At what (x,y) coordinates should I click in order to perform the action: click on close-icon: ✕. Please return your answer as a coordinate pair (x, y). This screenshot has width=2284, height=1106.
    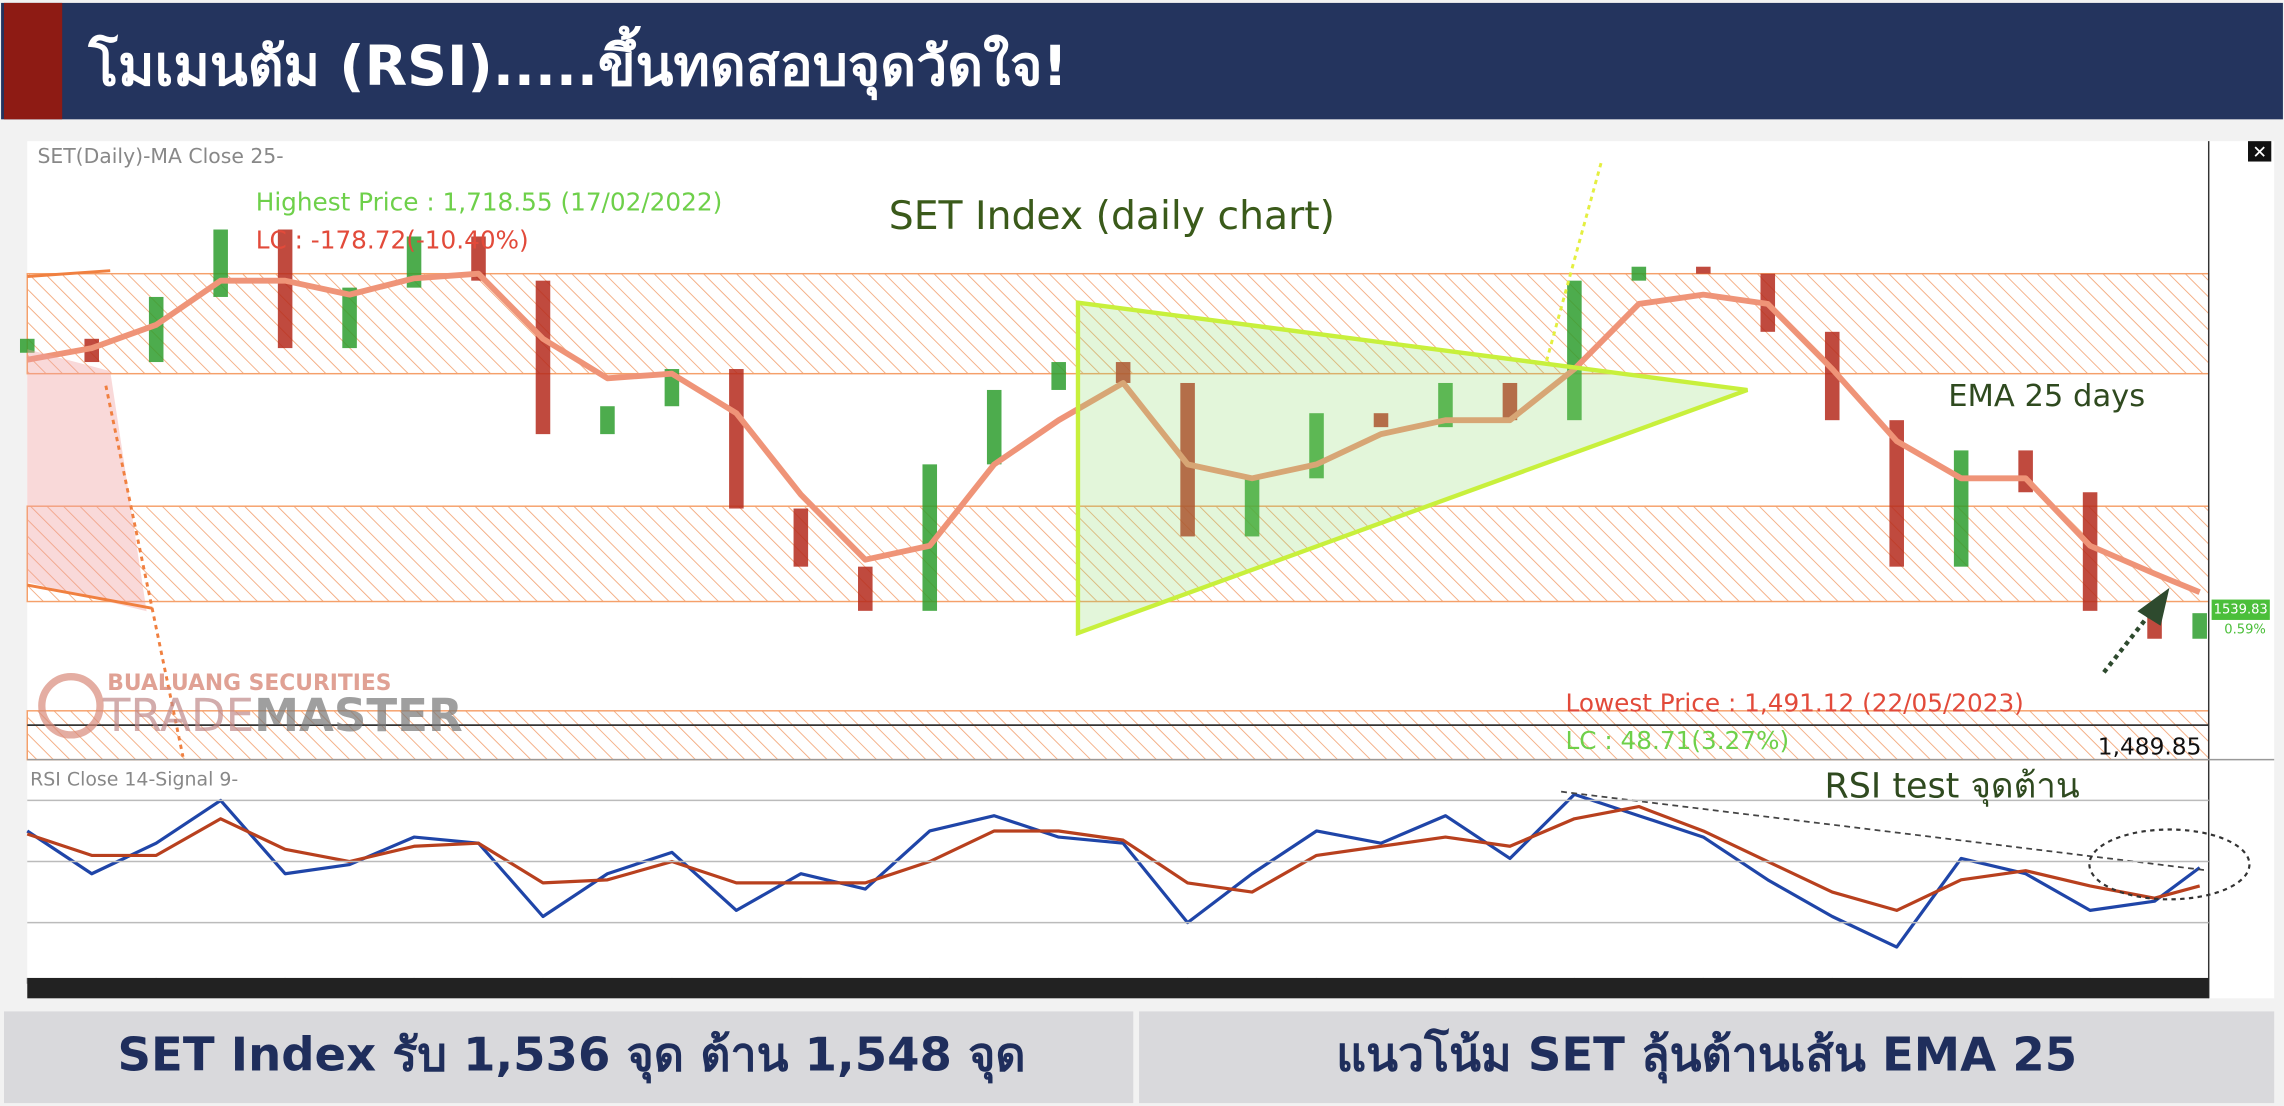
    Looking at the image, I should click on (2259, 153).